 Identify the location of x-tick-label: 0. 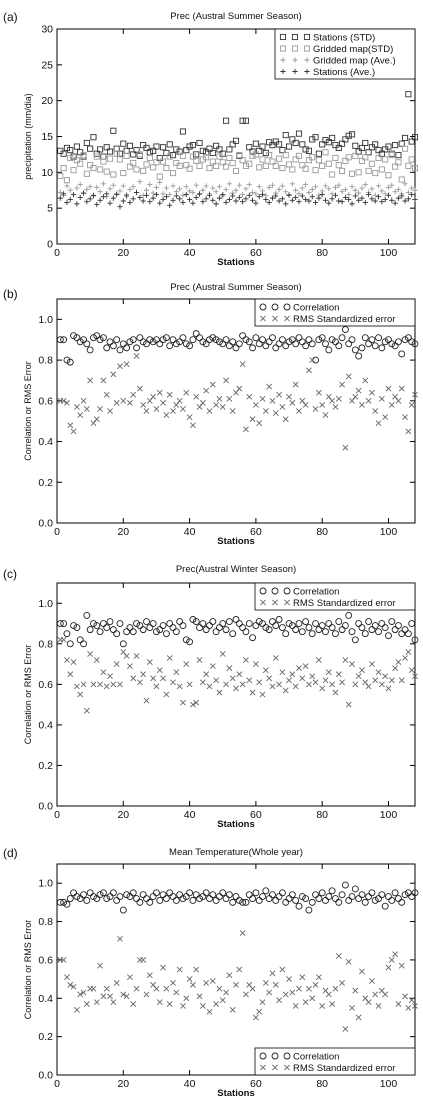
(57, 1084).